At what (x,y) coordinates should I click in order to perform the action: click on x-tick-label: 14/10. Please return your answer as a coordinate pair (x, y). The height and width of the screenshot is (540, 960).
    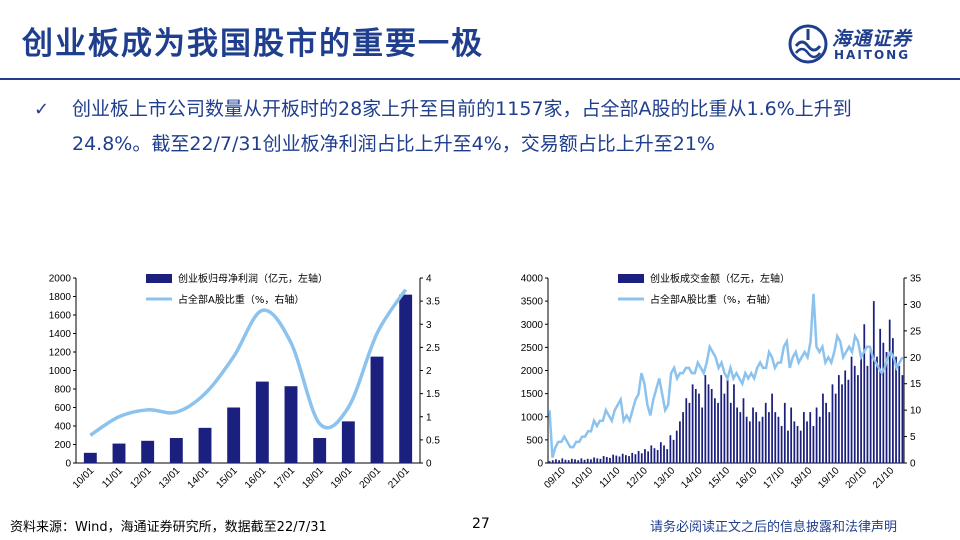
    Looking at the image, I should click on (692, 478).